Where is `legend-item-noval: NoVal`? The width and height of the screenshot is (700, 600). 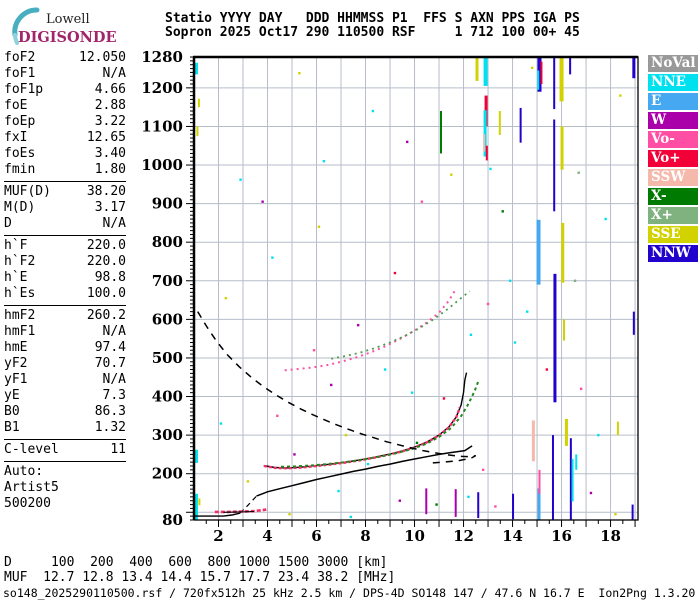 legend-item-noval: NoVal is located at coordinates (673, 63).